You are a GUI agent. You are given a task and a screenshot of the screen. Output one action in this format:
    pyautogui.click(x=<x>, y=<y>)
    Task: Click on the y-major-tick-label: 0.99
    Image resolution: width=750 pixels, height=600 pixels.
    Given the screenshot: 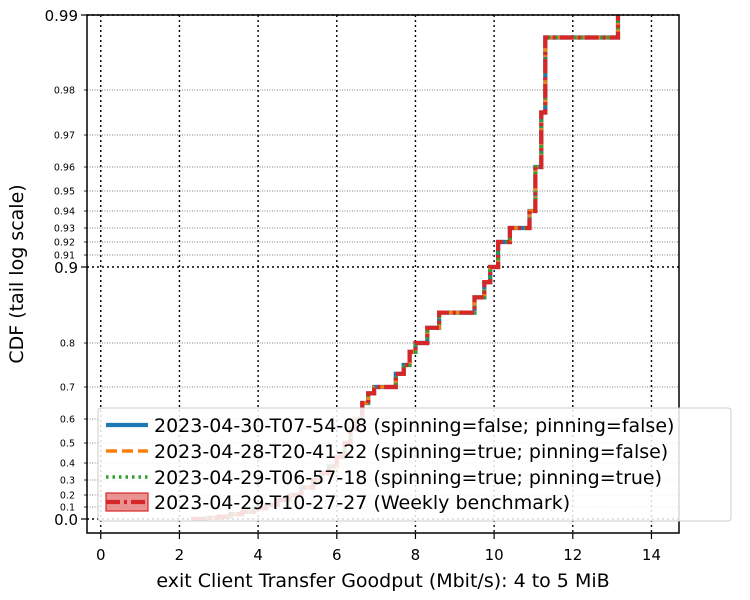 What is the action you would take?
    pyautogui.click(x=61, y=16)
    